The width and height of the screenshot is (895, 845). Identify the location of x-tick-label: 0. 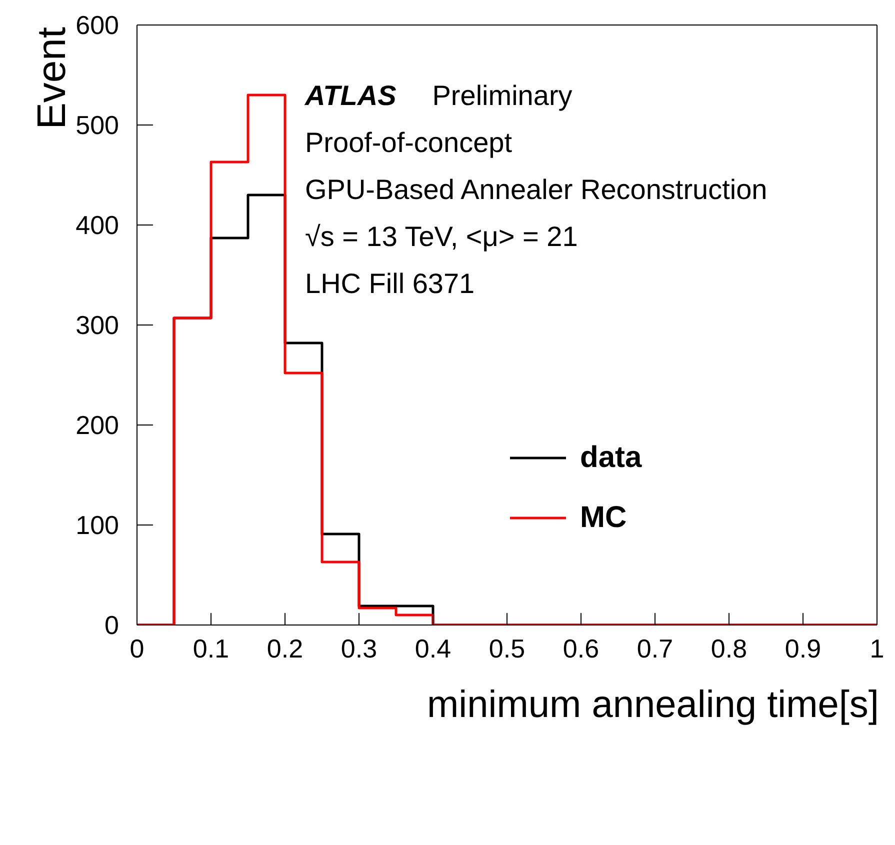
(137, 648).